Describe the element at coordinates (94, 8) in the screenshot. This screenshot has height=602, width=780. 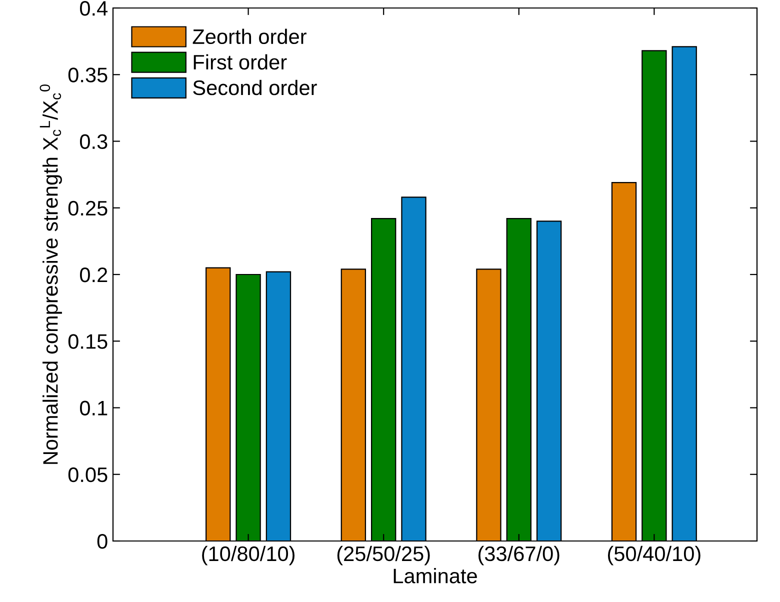
I see `y-tick-label: 0.4` at that location.